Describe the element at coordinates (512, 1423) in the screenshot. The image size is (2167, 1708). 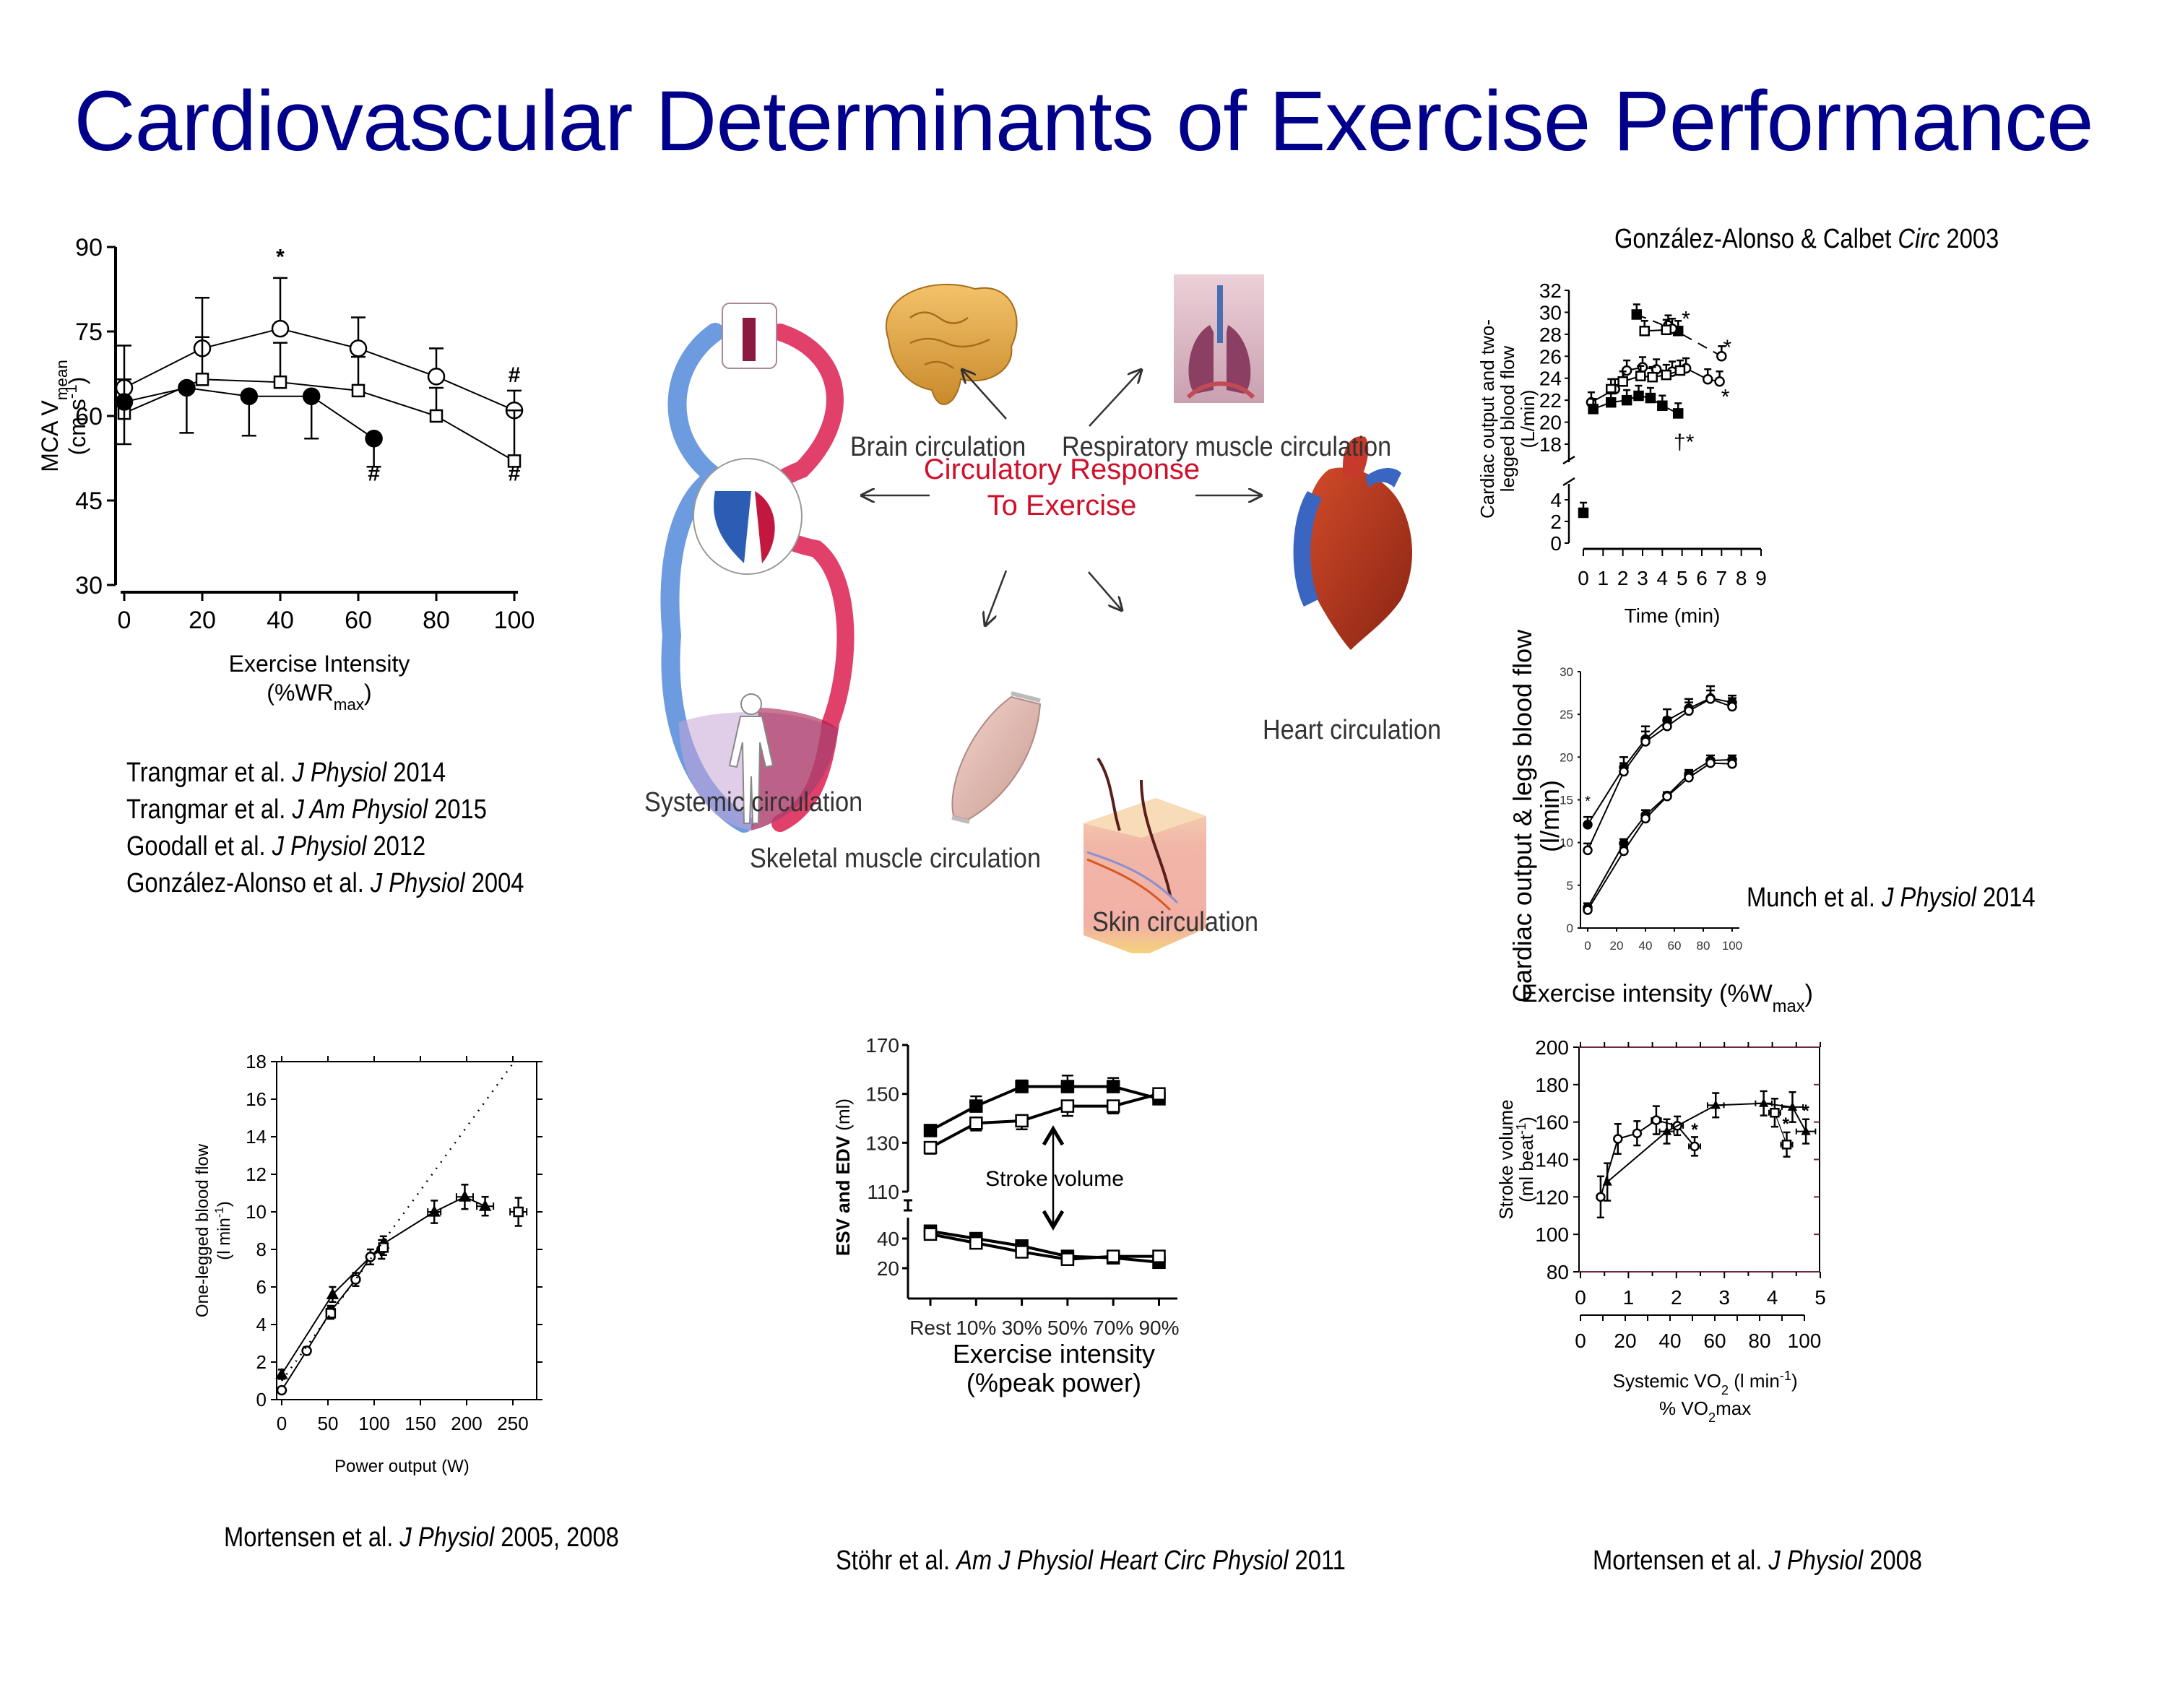
I see `x-tick-label: 250` at that location.